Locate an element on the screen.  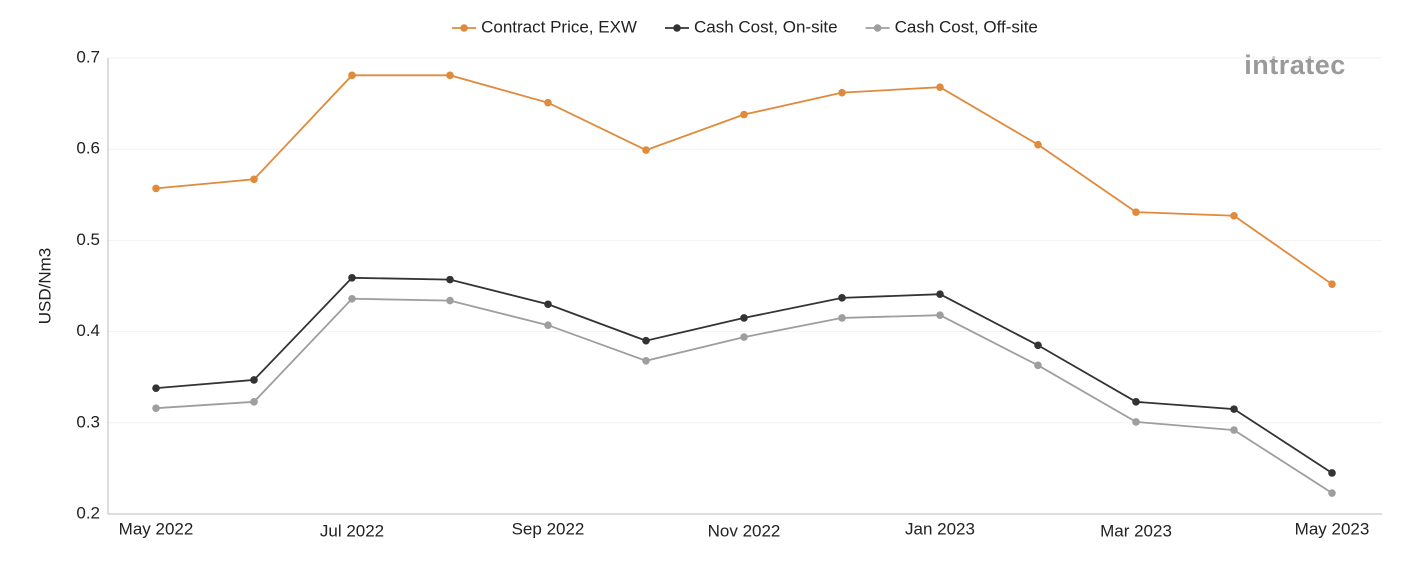
x-tick-label: May 2023 is located at coordinates (1332, 528).